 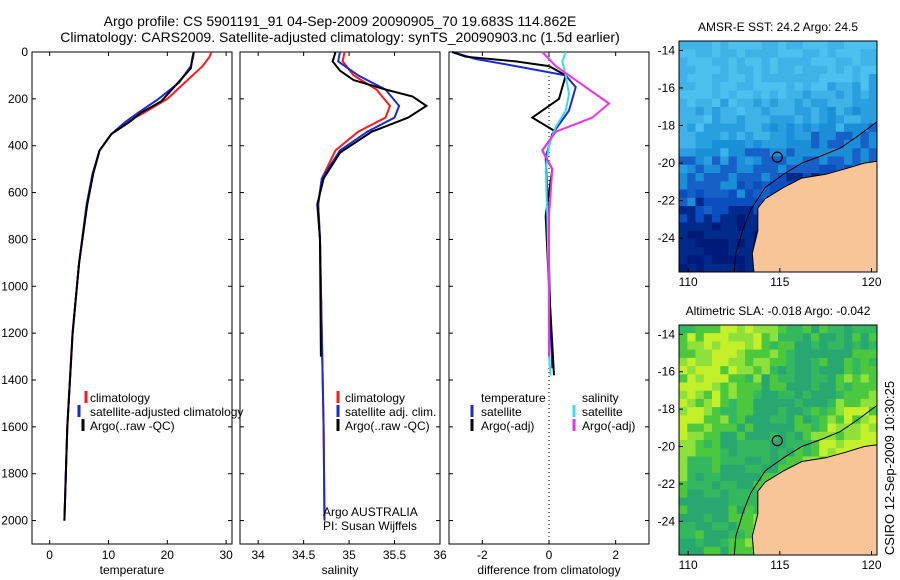 I want to click on y-tick-label: -24, so click(x=667, y=521).